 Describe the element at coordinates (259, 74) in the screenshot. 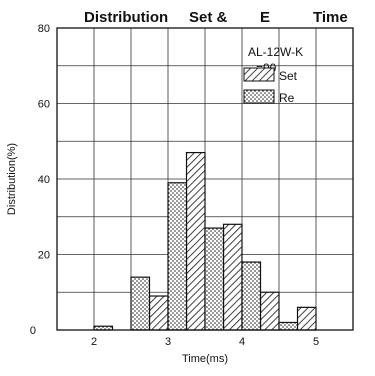

I see `legend-swatch-set` at that location.